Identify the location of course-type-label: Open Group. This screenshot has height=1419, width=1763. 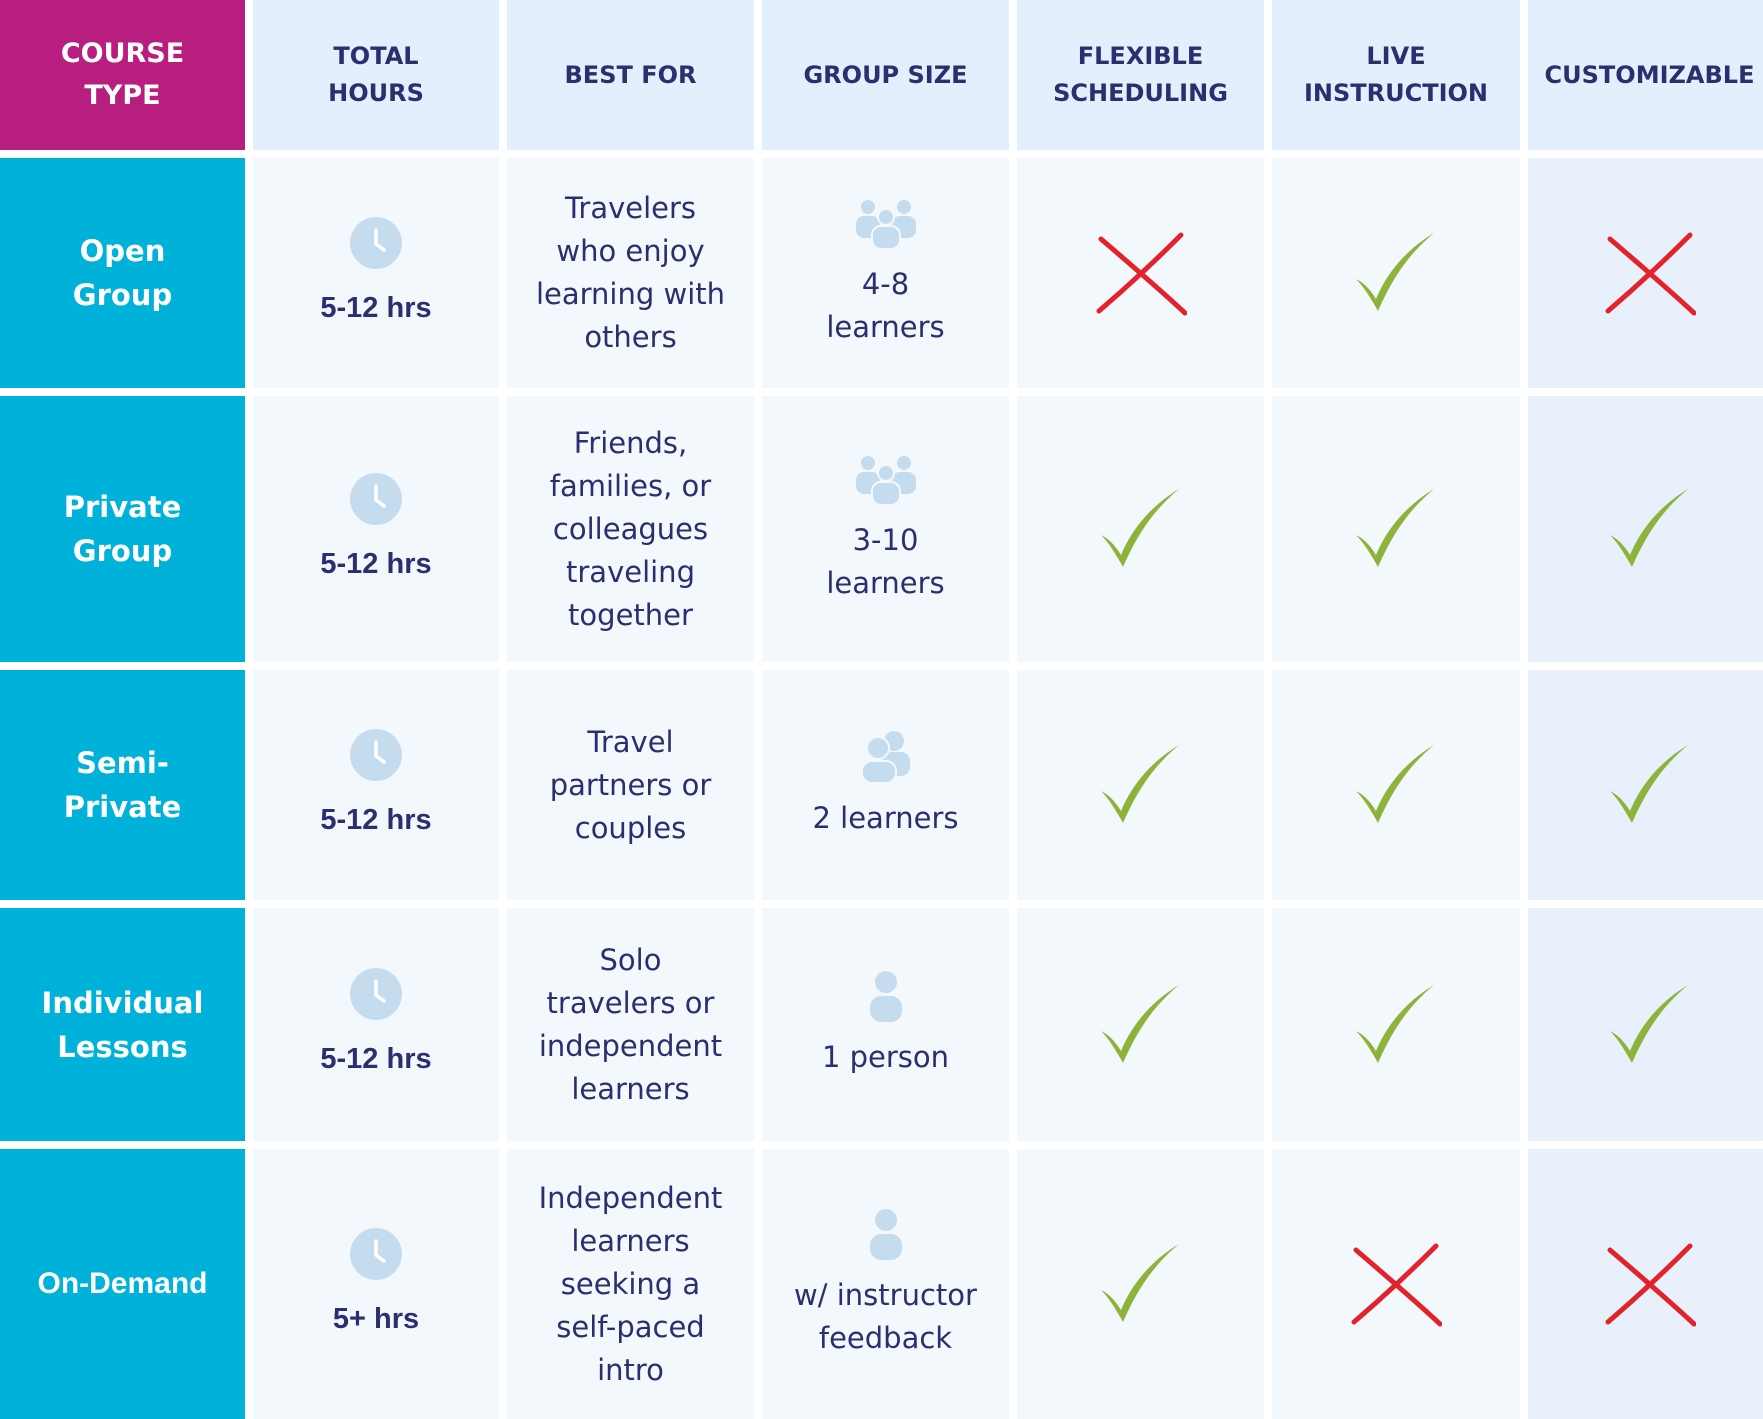
(122, 273).